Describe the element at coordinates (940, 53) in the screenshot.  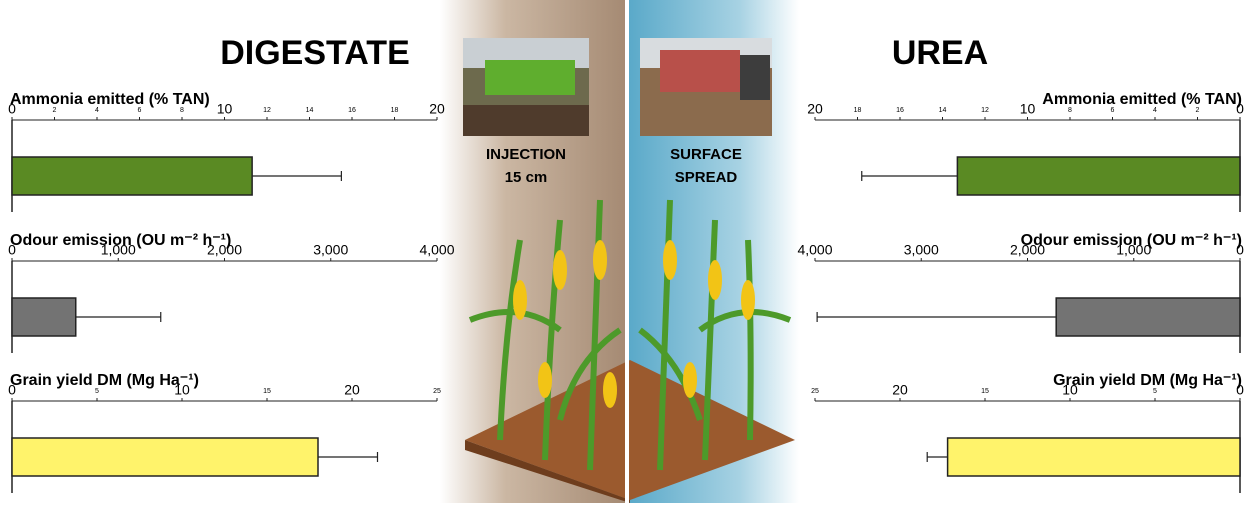
I see `right-heading: UREA` at that location.